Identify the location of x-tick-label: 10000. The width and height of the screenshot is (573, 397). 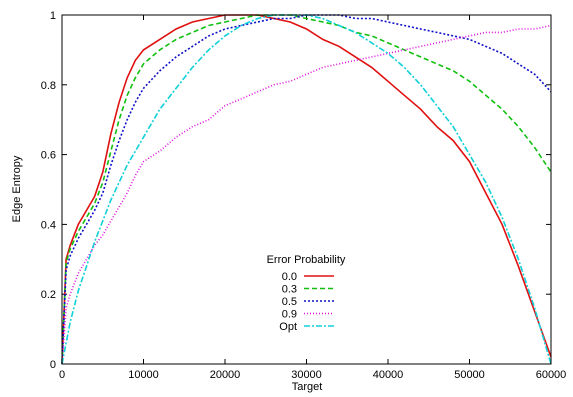
(143, 375).